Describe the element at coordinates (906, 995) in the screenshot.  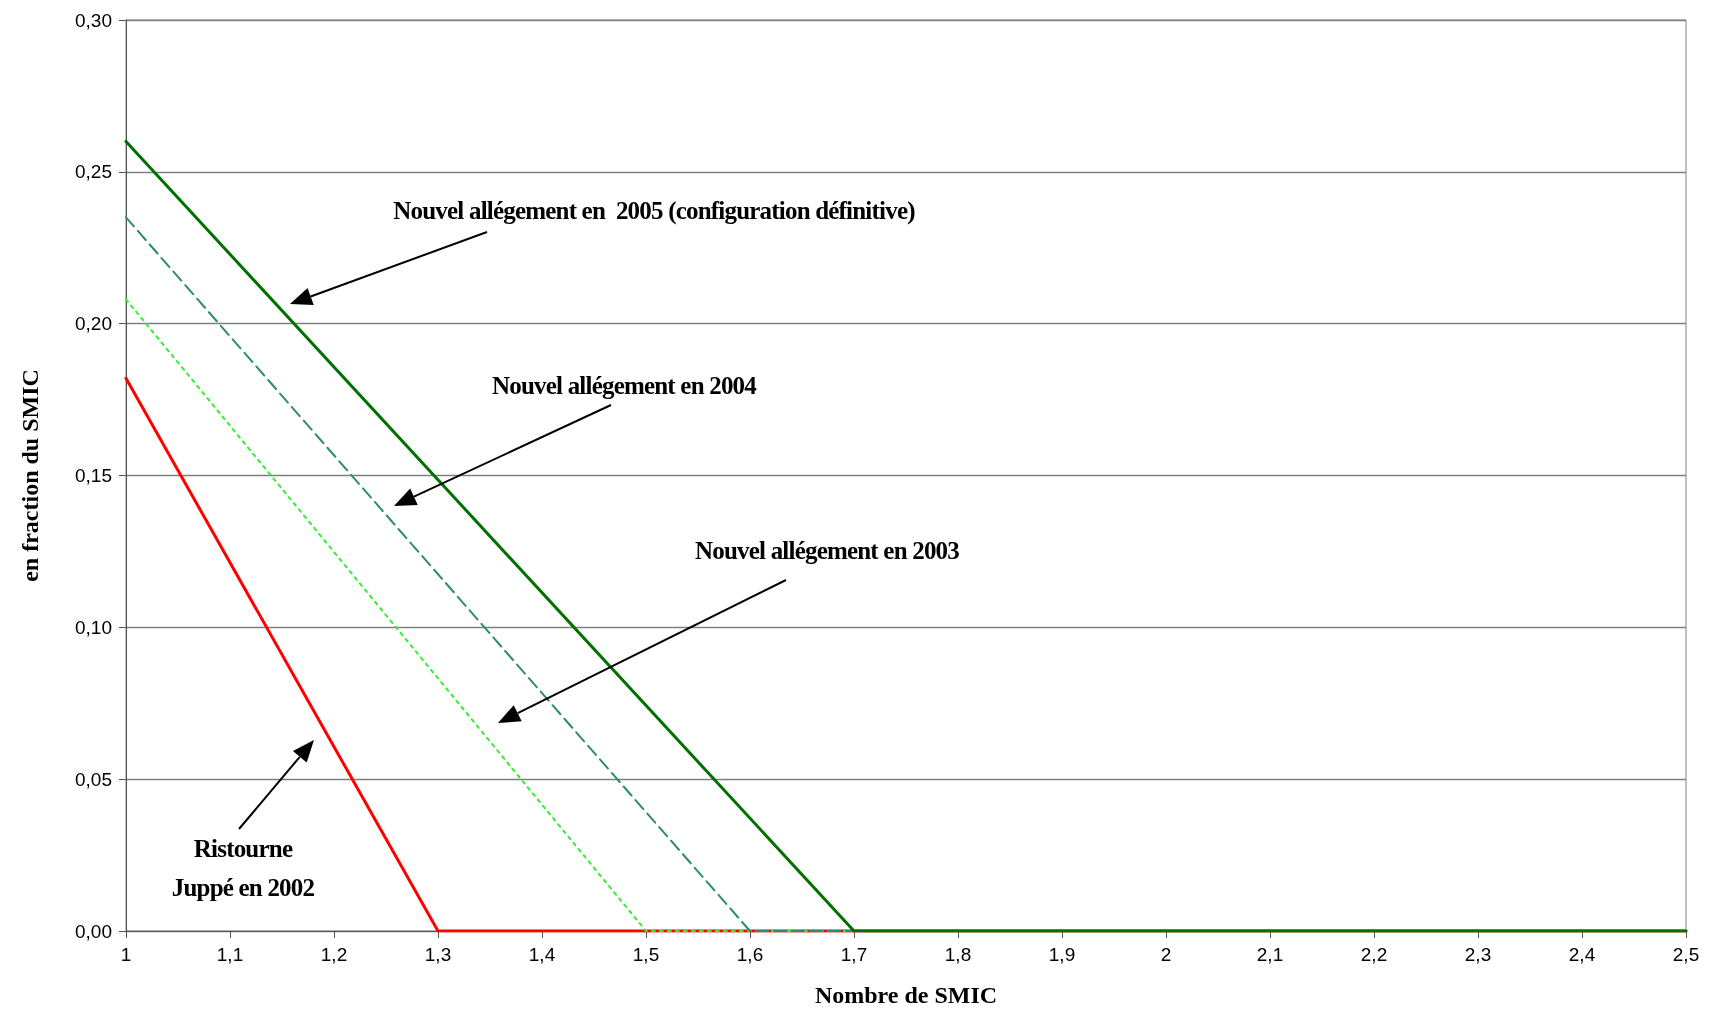
I see `x-axis-title: Nombre de SMIC` at that location.